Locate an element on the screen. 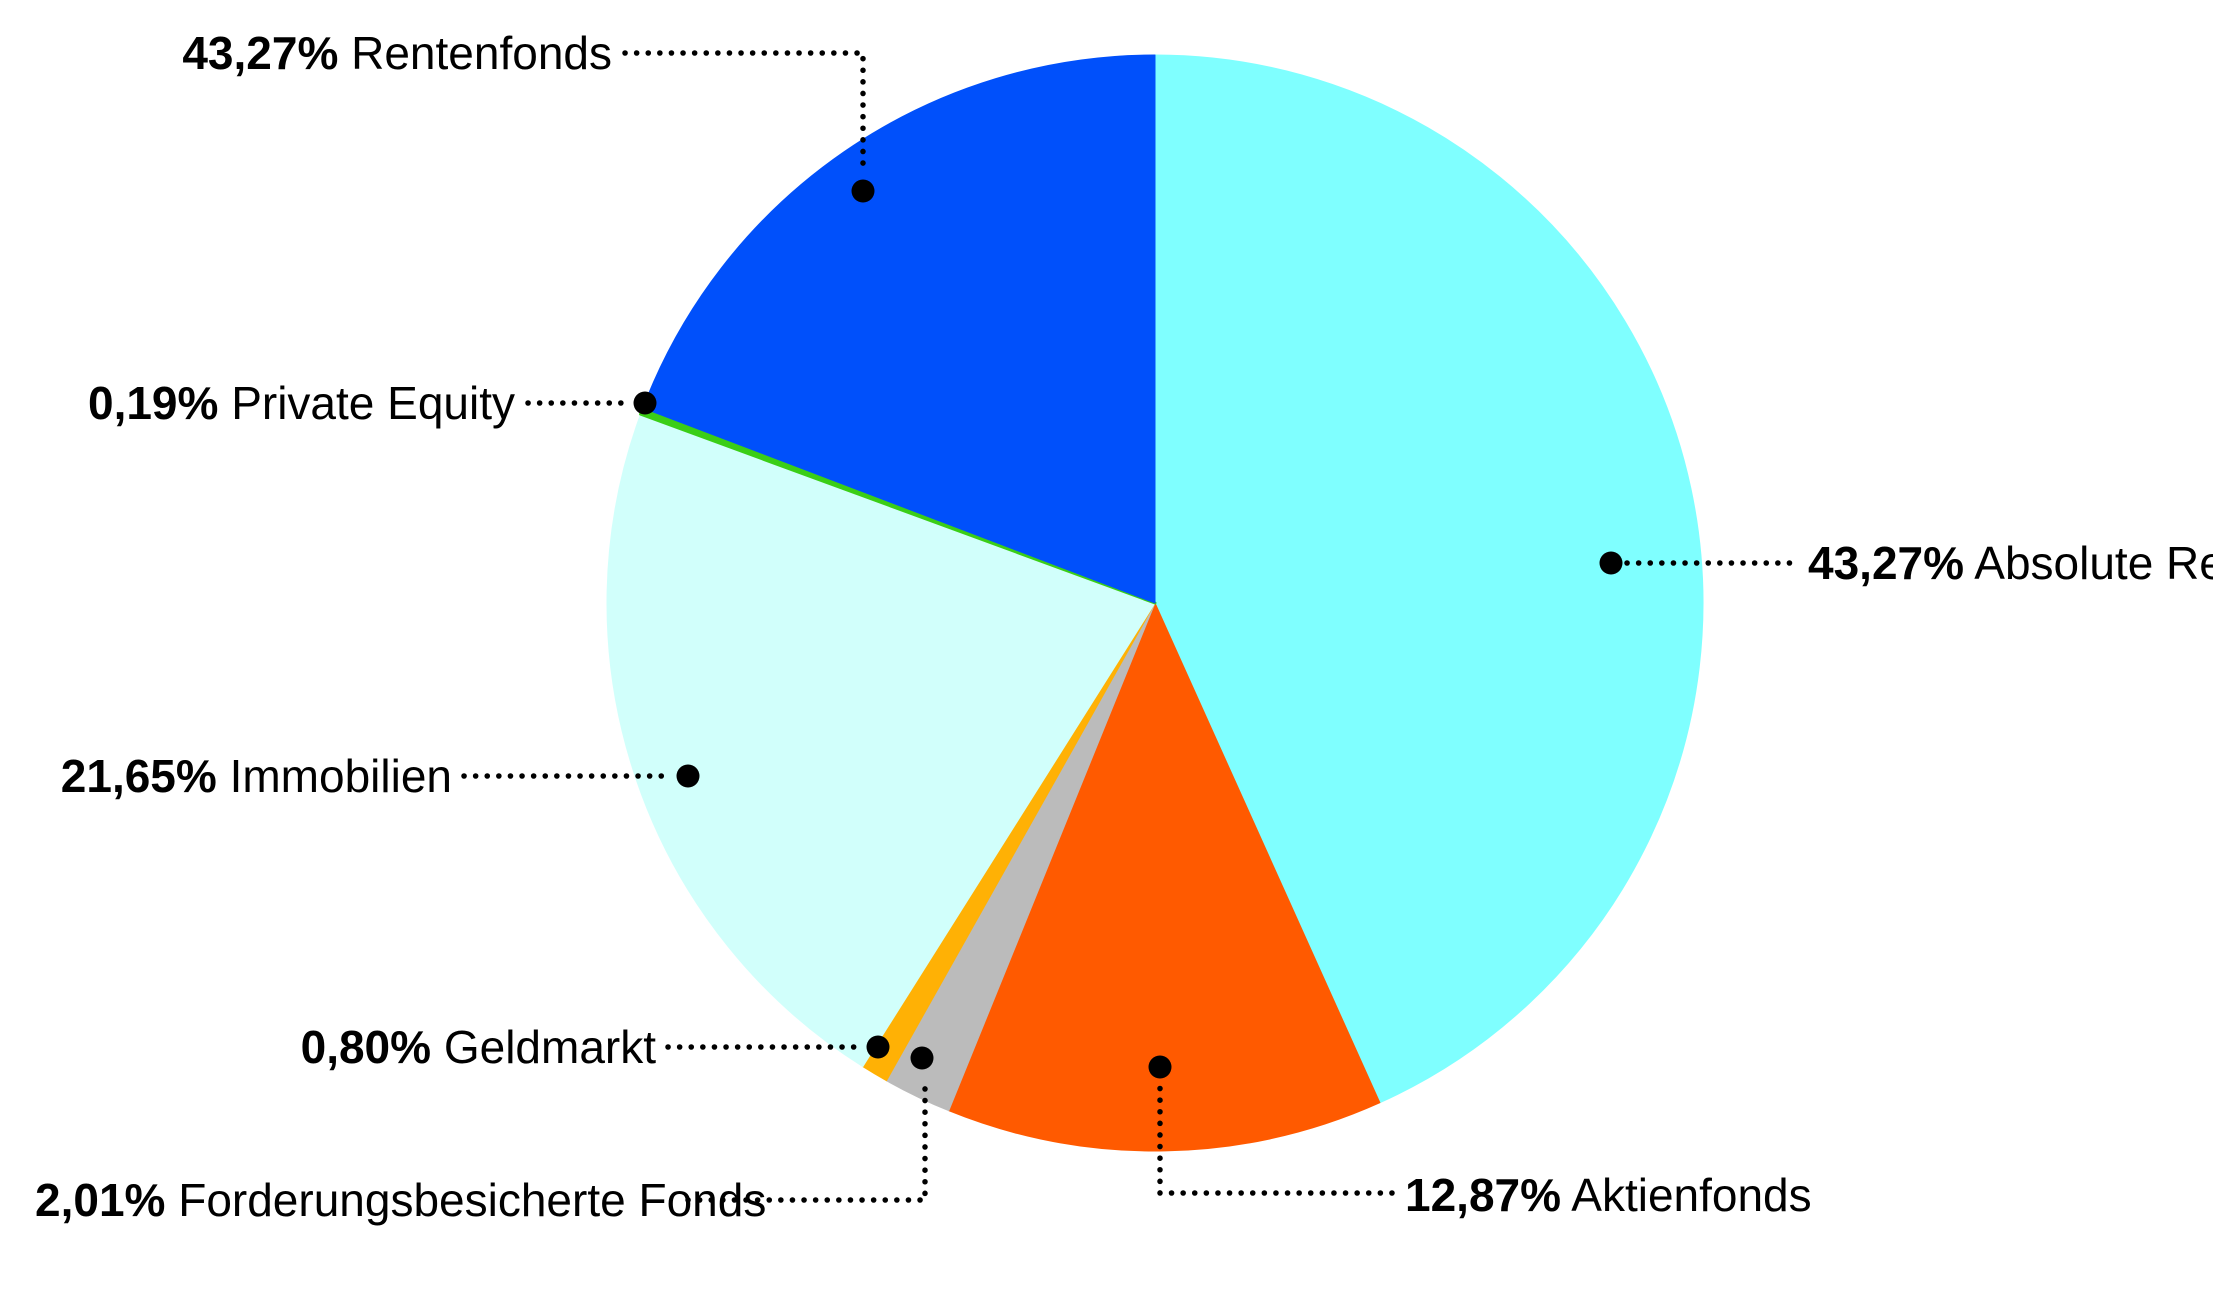  leader-line-forderungsbesicherte is located at coordinates (806, 1140).